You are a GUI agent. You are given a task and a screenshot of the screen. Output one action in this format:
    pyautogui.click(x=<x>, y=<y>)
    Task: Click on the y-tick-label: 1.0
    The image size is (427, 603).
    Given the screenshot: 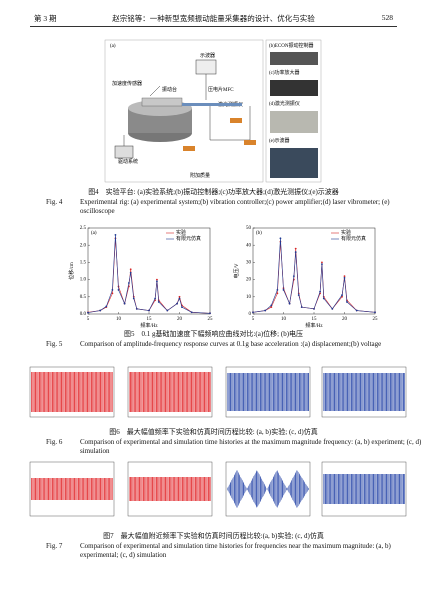 What is the action you would take?
    pyautogui.click(x=83, y=280)
    